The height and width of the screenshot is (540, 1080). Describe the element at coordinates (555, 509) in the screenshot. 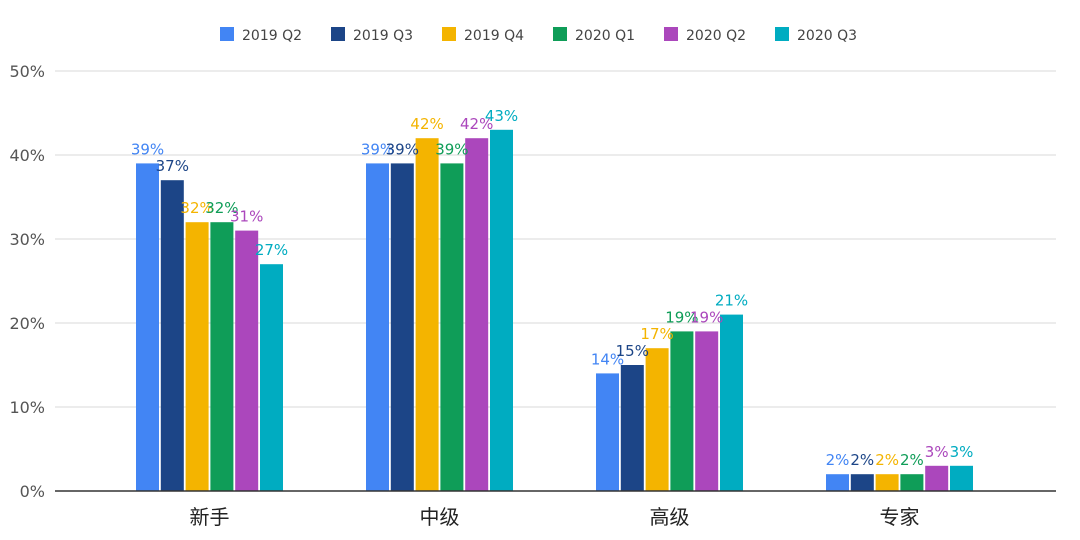

I see `x-axis: 新手 中级 高级 专家` at that location.